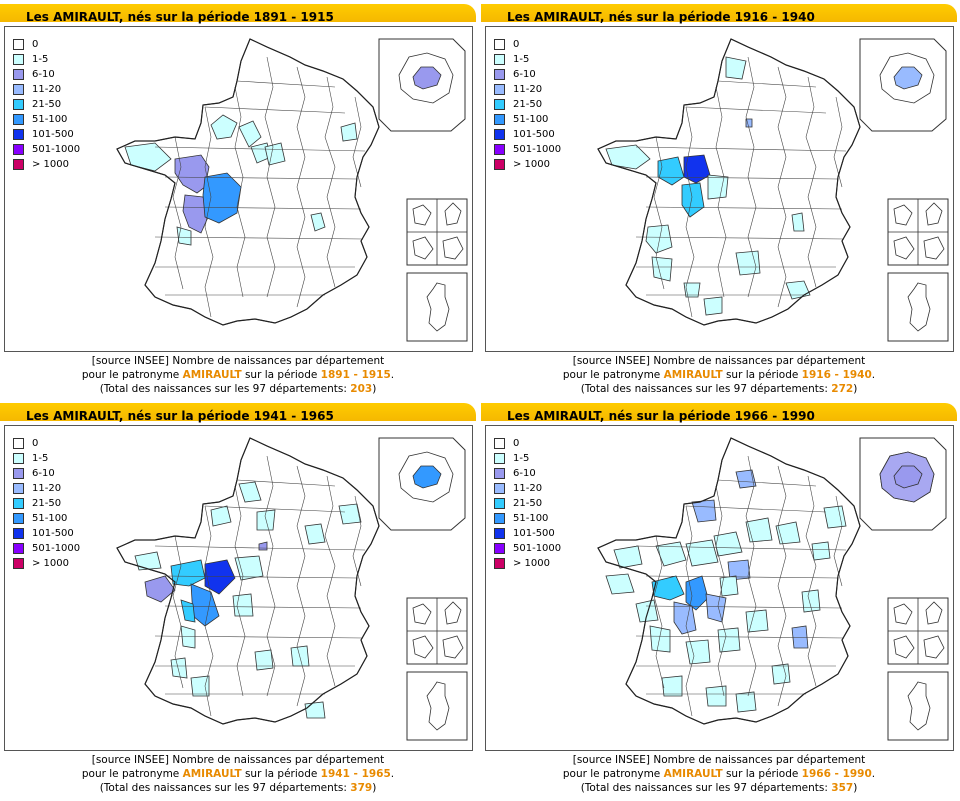  I want to click on legend-item: 11-20, so click(527, 89).